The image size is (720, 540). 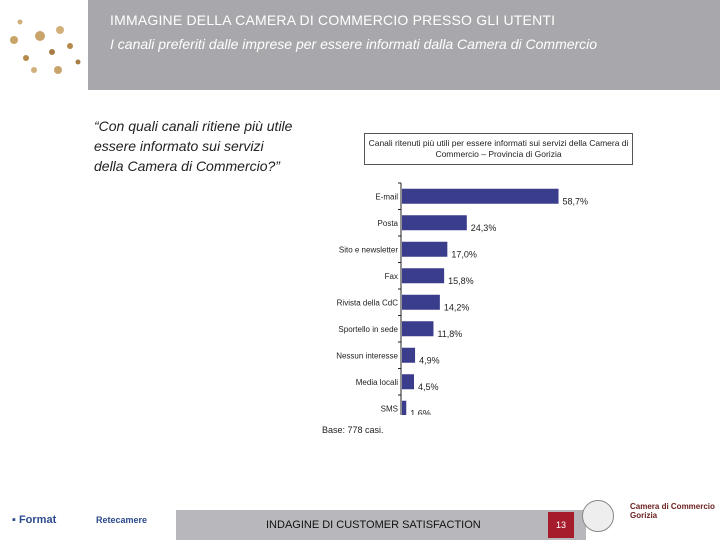 I want to click on value-label: 17,0%, so click(x=464, y=254).